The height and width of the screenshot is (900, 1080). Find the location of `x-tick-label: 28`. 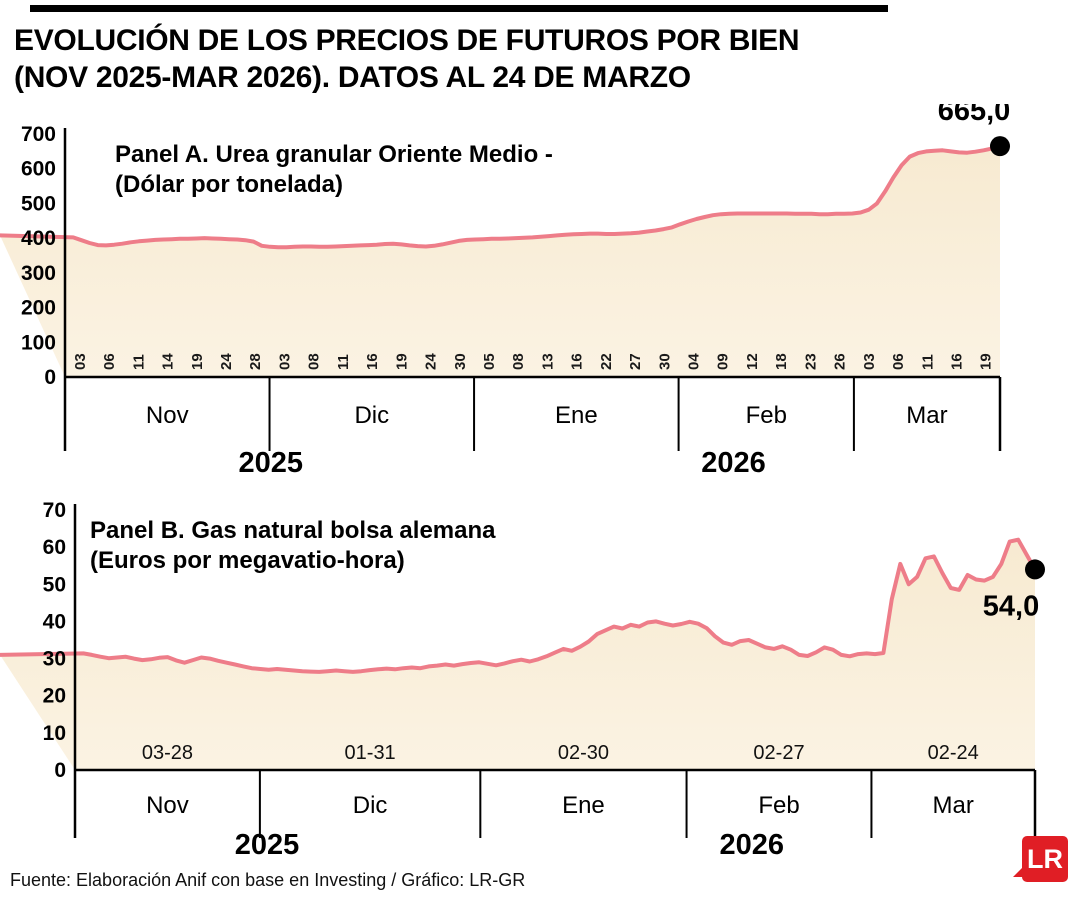

x-tick-label: 28 is located at coordinates (255, 361).